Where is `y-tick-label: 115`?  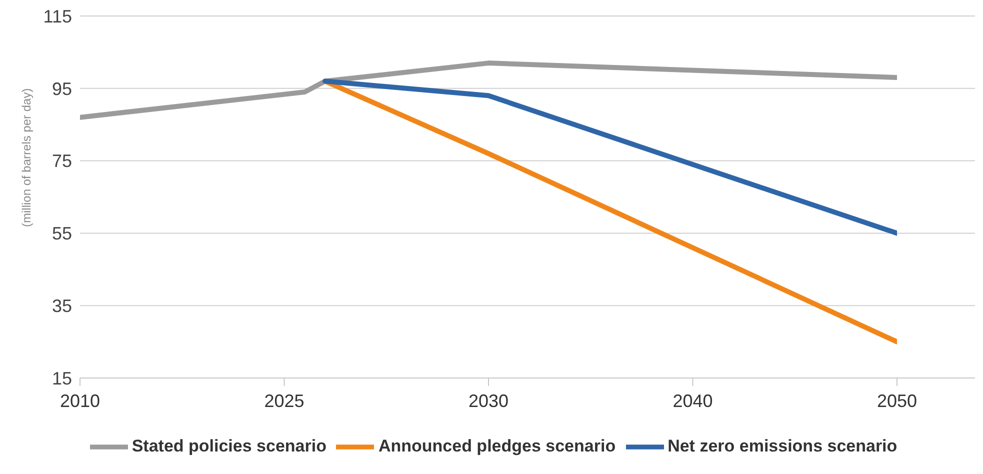
y-tick-label: 115 is located at coordinates (57, 16).